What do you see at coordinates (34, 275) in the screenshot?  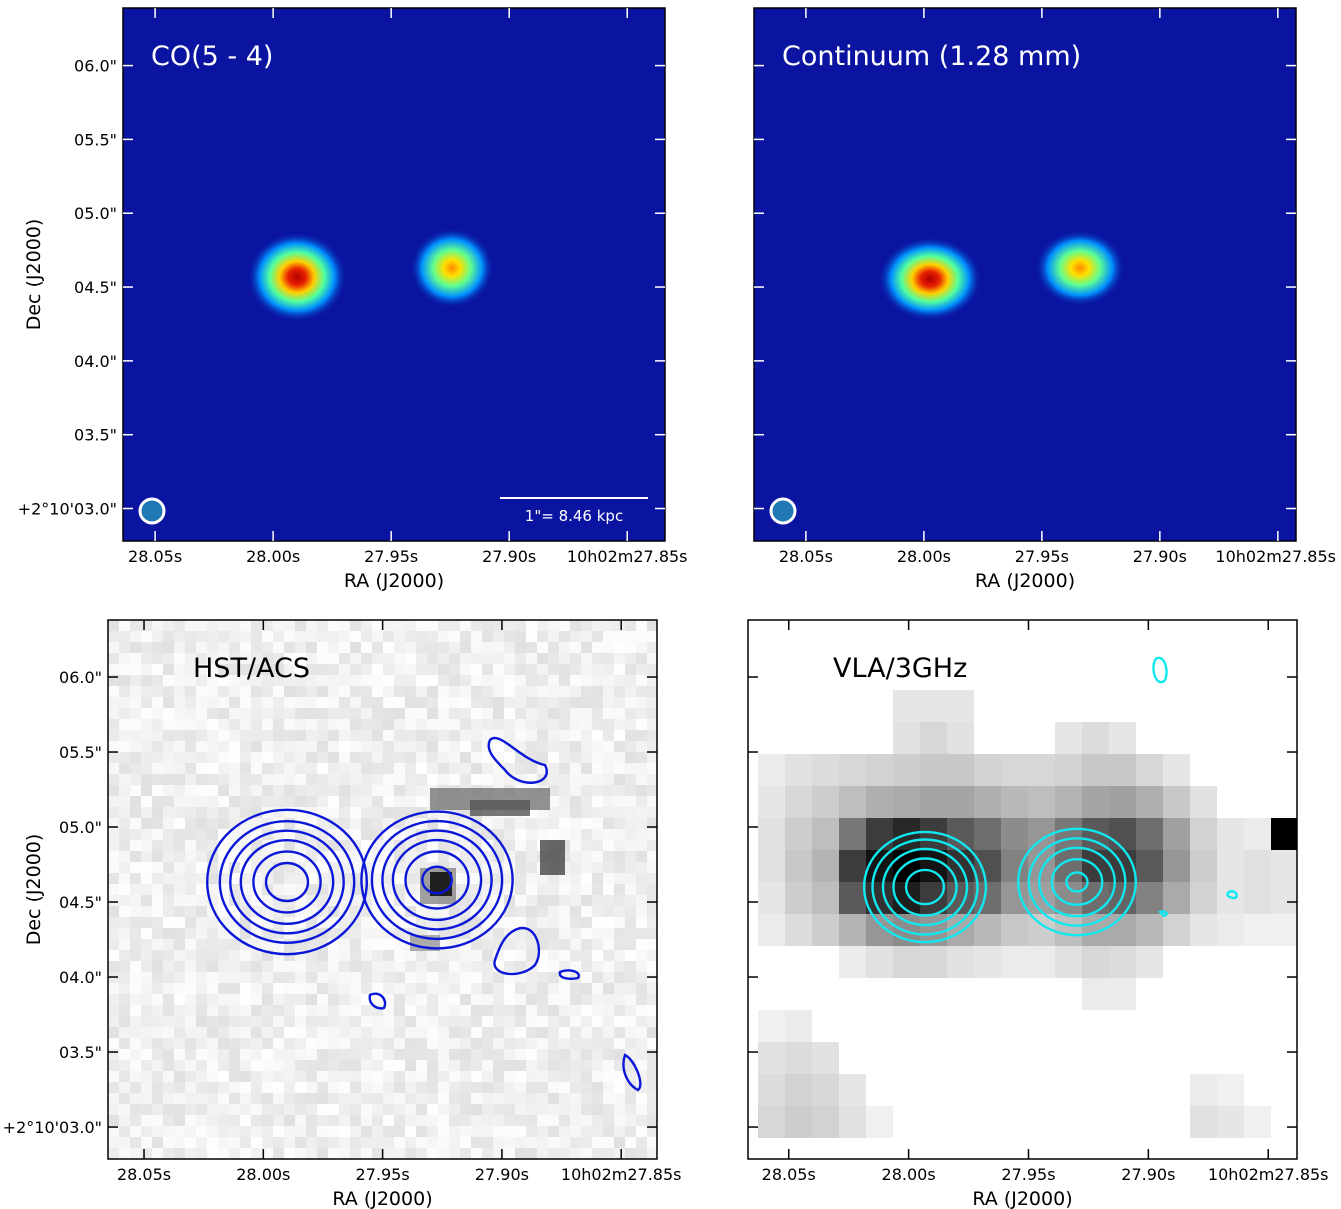 I see `y-axis-label: Dec (J2000)` at bounding box center [34, 275].